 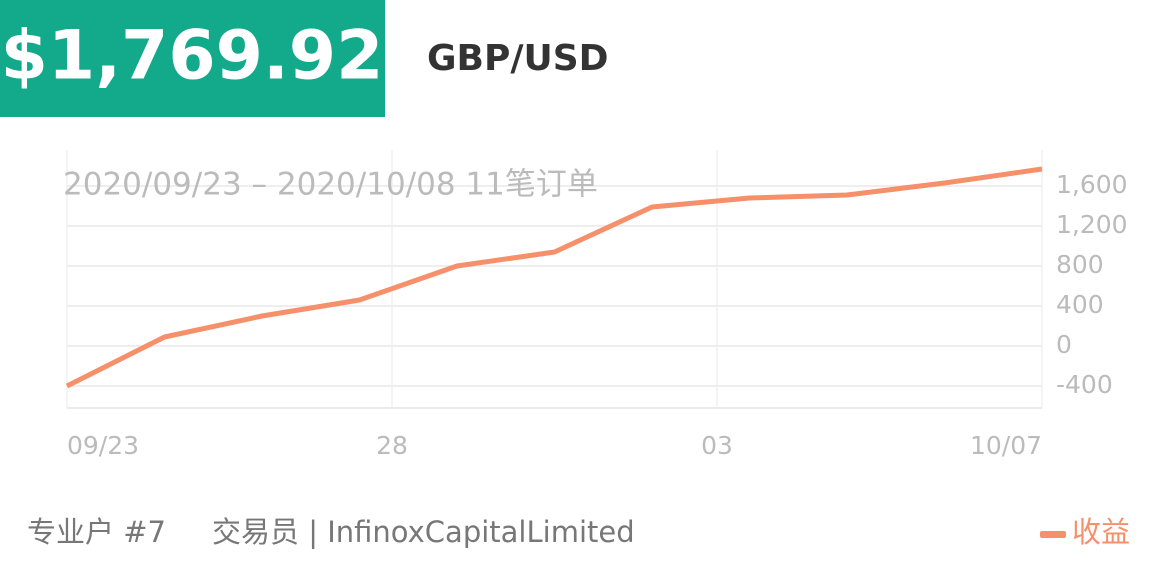 What do you see at coordinates (1064, 344) in the screenshot?
I see `y-tick-label: 0` at bounding box center [1064, 344].